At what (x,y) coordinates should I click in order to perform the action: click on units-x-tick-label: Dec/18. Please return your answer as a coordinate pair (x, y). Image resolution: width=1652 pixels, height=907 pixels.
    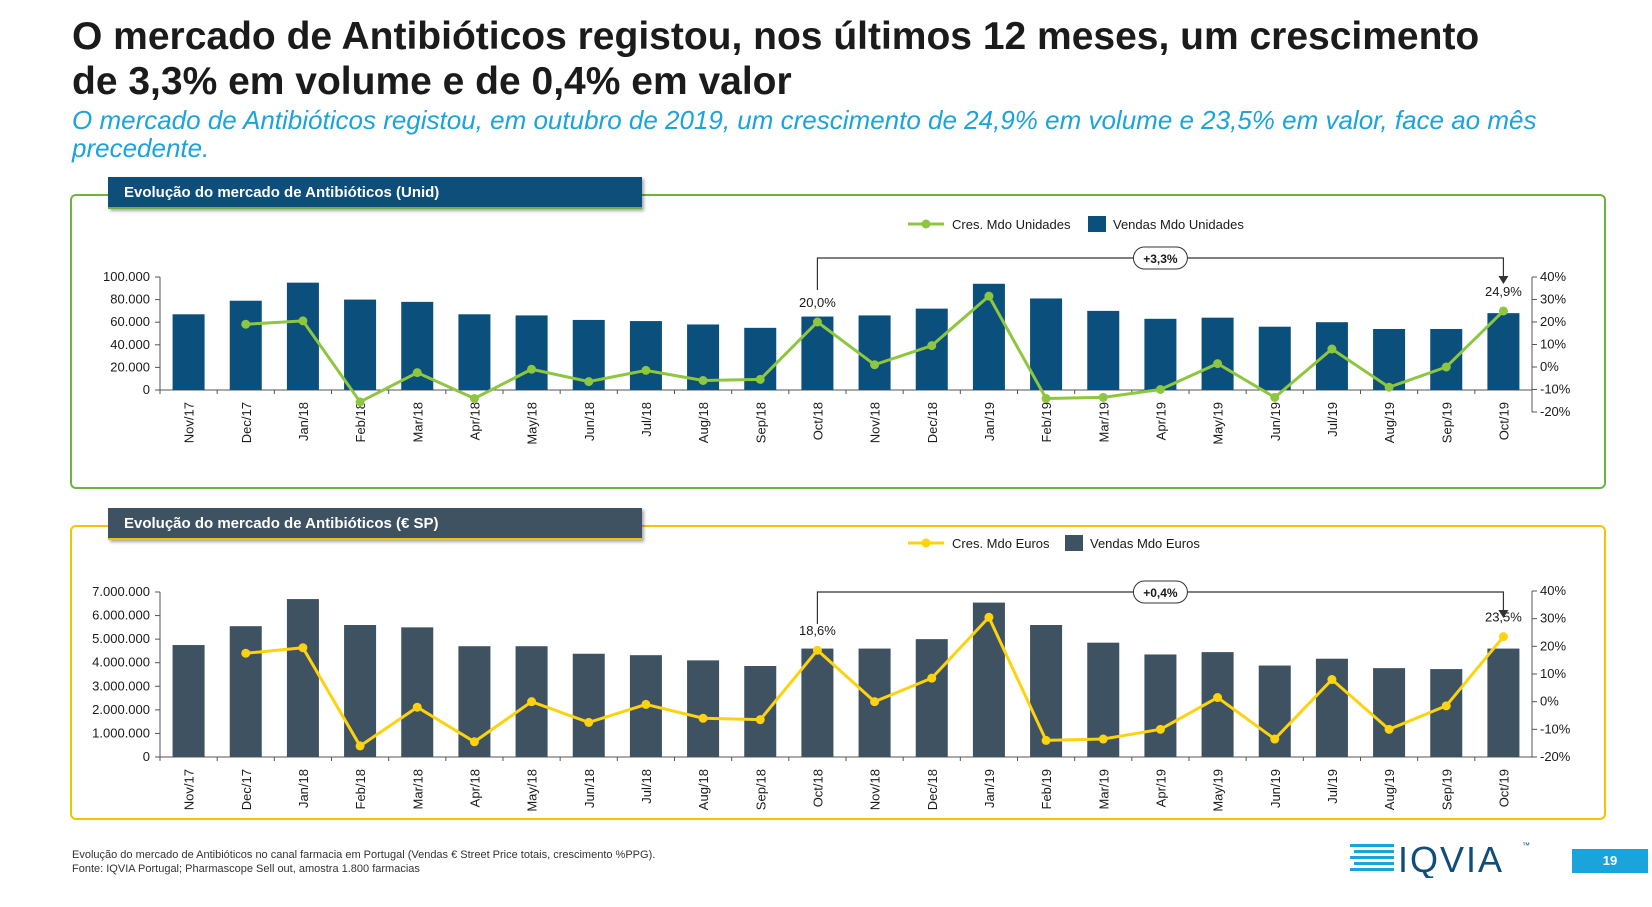
    Looking at the image, I should click on (932, 422).